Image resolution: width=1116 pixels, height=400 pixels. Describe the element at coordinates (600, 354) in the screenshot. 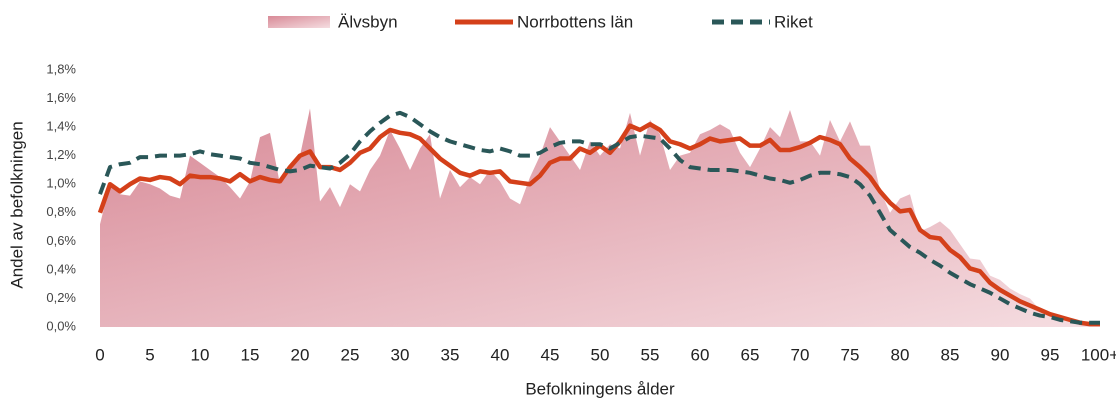

I see `x-tick-label: 50` at that location.